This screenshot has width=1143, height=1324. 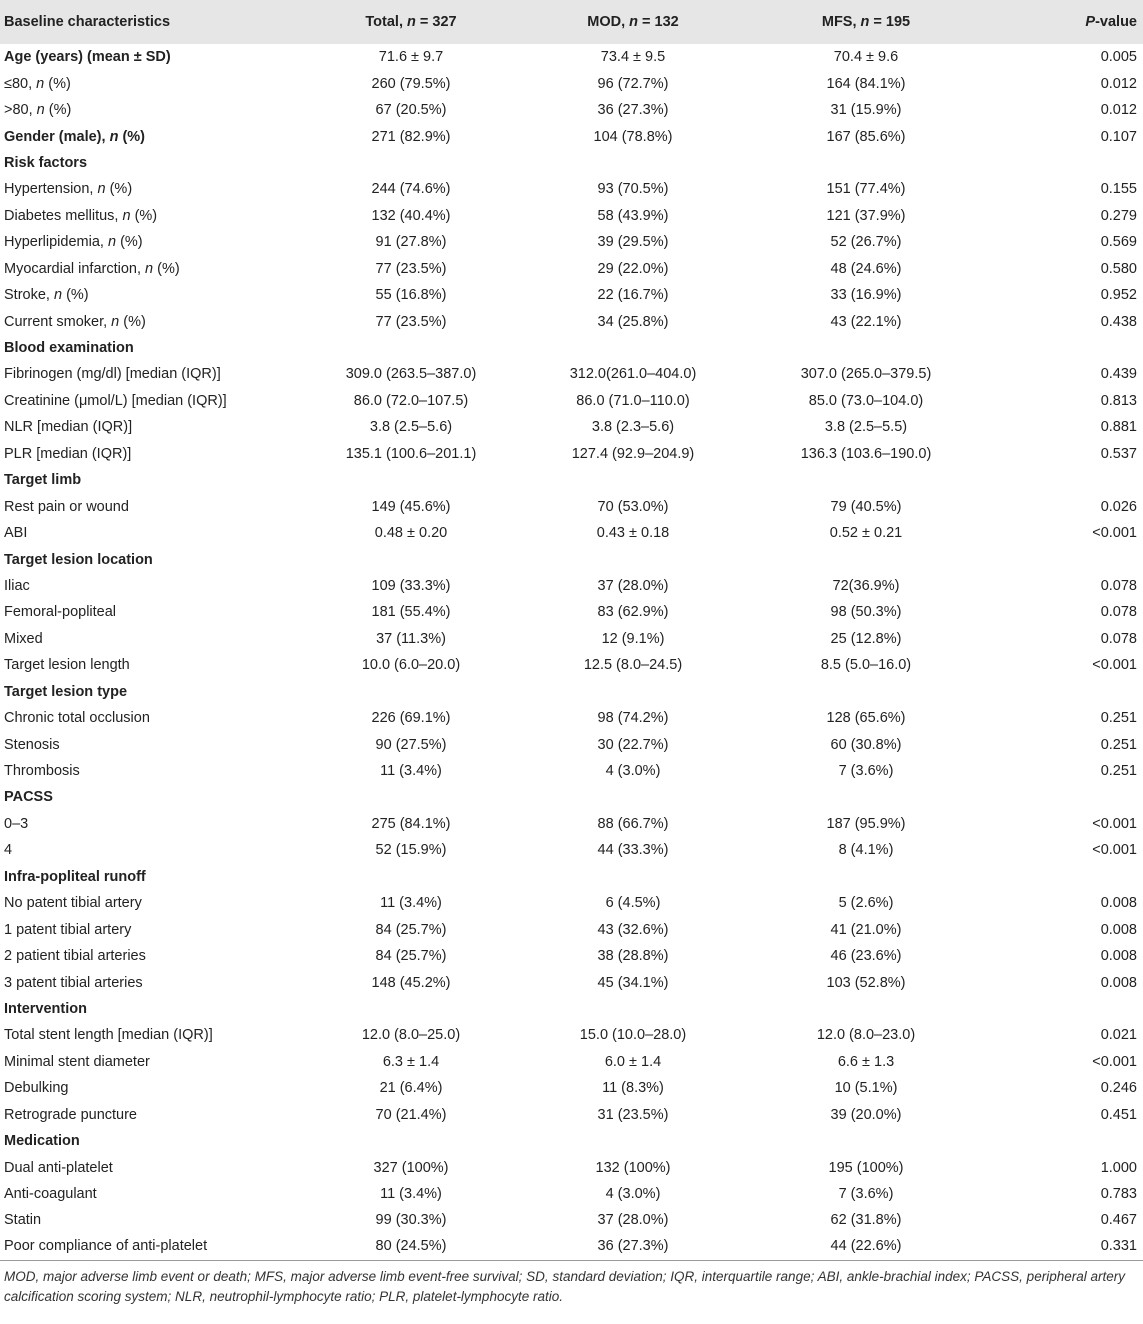 I want to click on cell-p-value: 0.107, so click(x=1118, y=136).